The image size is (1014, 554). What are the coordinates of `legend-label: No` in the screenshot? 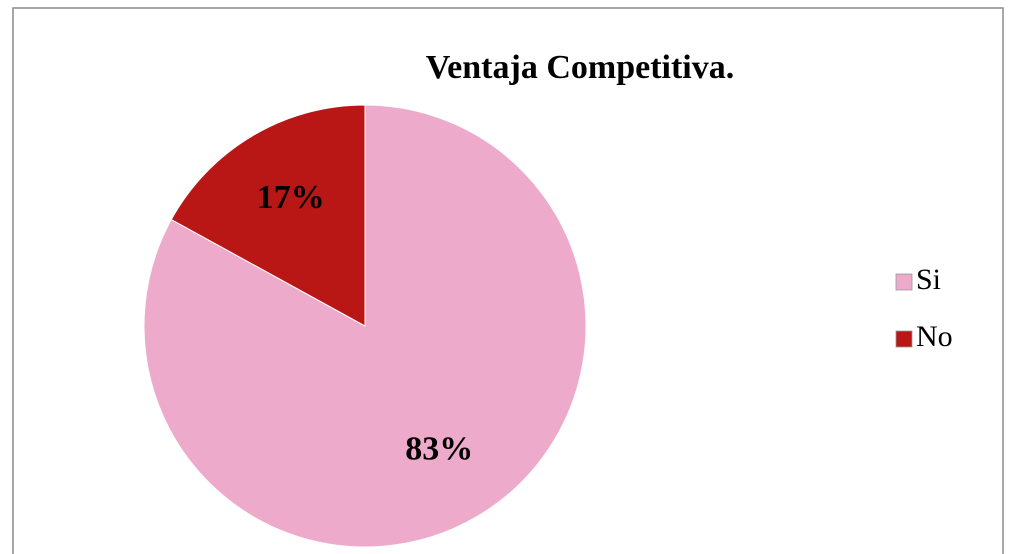 It's located at (934, 336).